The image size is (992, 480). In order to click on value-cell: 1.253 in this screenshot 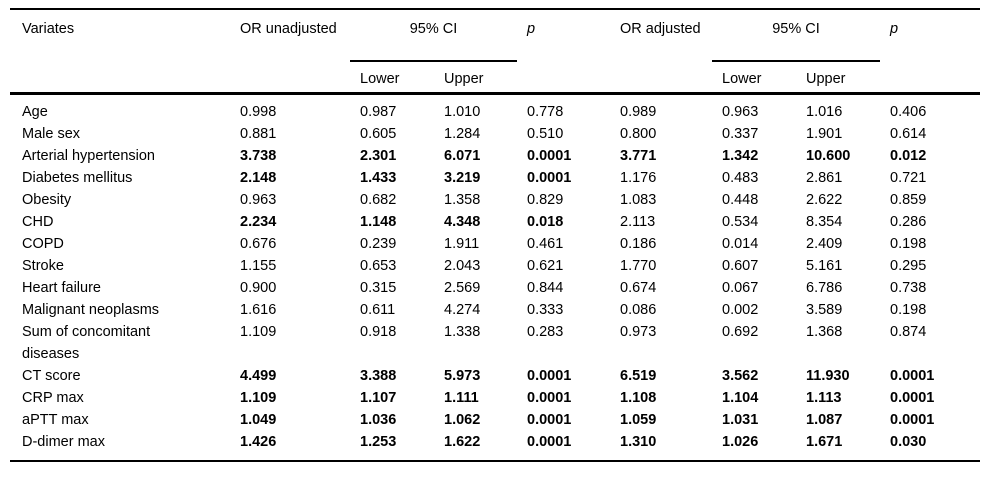, I will do `click(378, 441)`.